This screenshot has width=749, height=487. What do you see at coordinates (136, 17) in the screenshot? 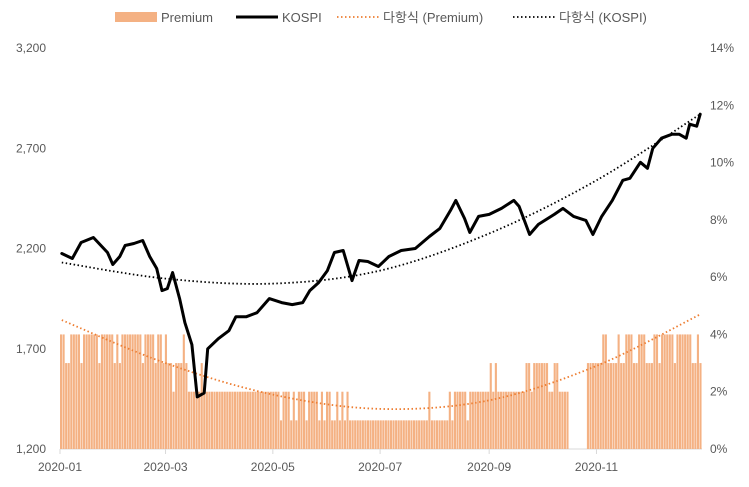
I see `legend-swatch-premium` at bounding box center [136, 17].